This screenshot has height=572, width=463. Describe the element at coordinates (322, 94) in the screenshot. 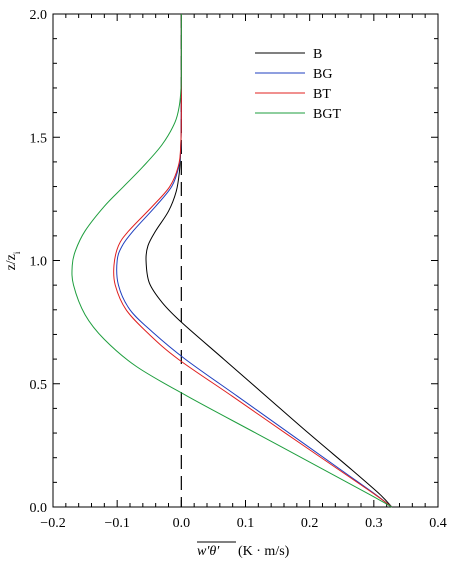

I see `legend-label-bt: BT` at that location.